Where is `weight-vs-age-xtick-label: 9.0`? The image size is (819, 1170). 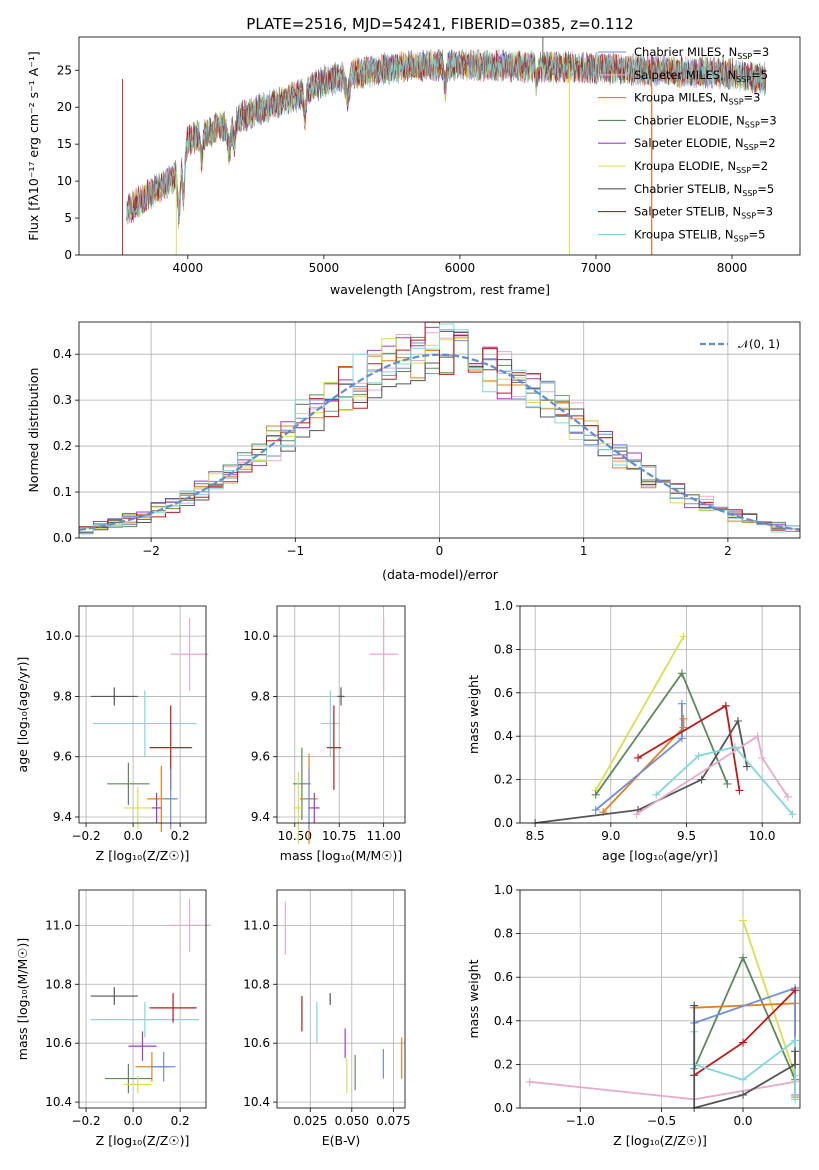 weight-vs-age-xtick-label: 9.0 is located at coordinates (610, 836).